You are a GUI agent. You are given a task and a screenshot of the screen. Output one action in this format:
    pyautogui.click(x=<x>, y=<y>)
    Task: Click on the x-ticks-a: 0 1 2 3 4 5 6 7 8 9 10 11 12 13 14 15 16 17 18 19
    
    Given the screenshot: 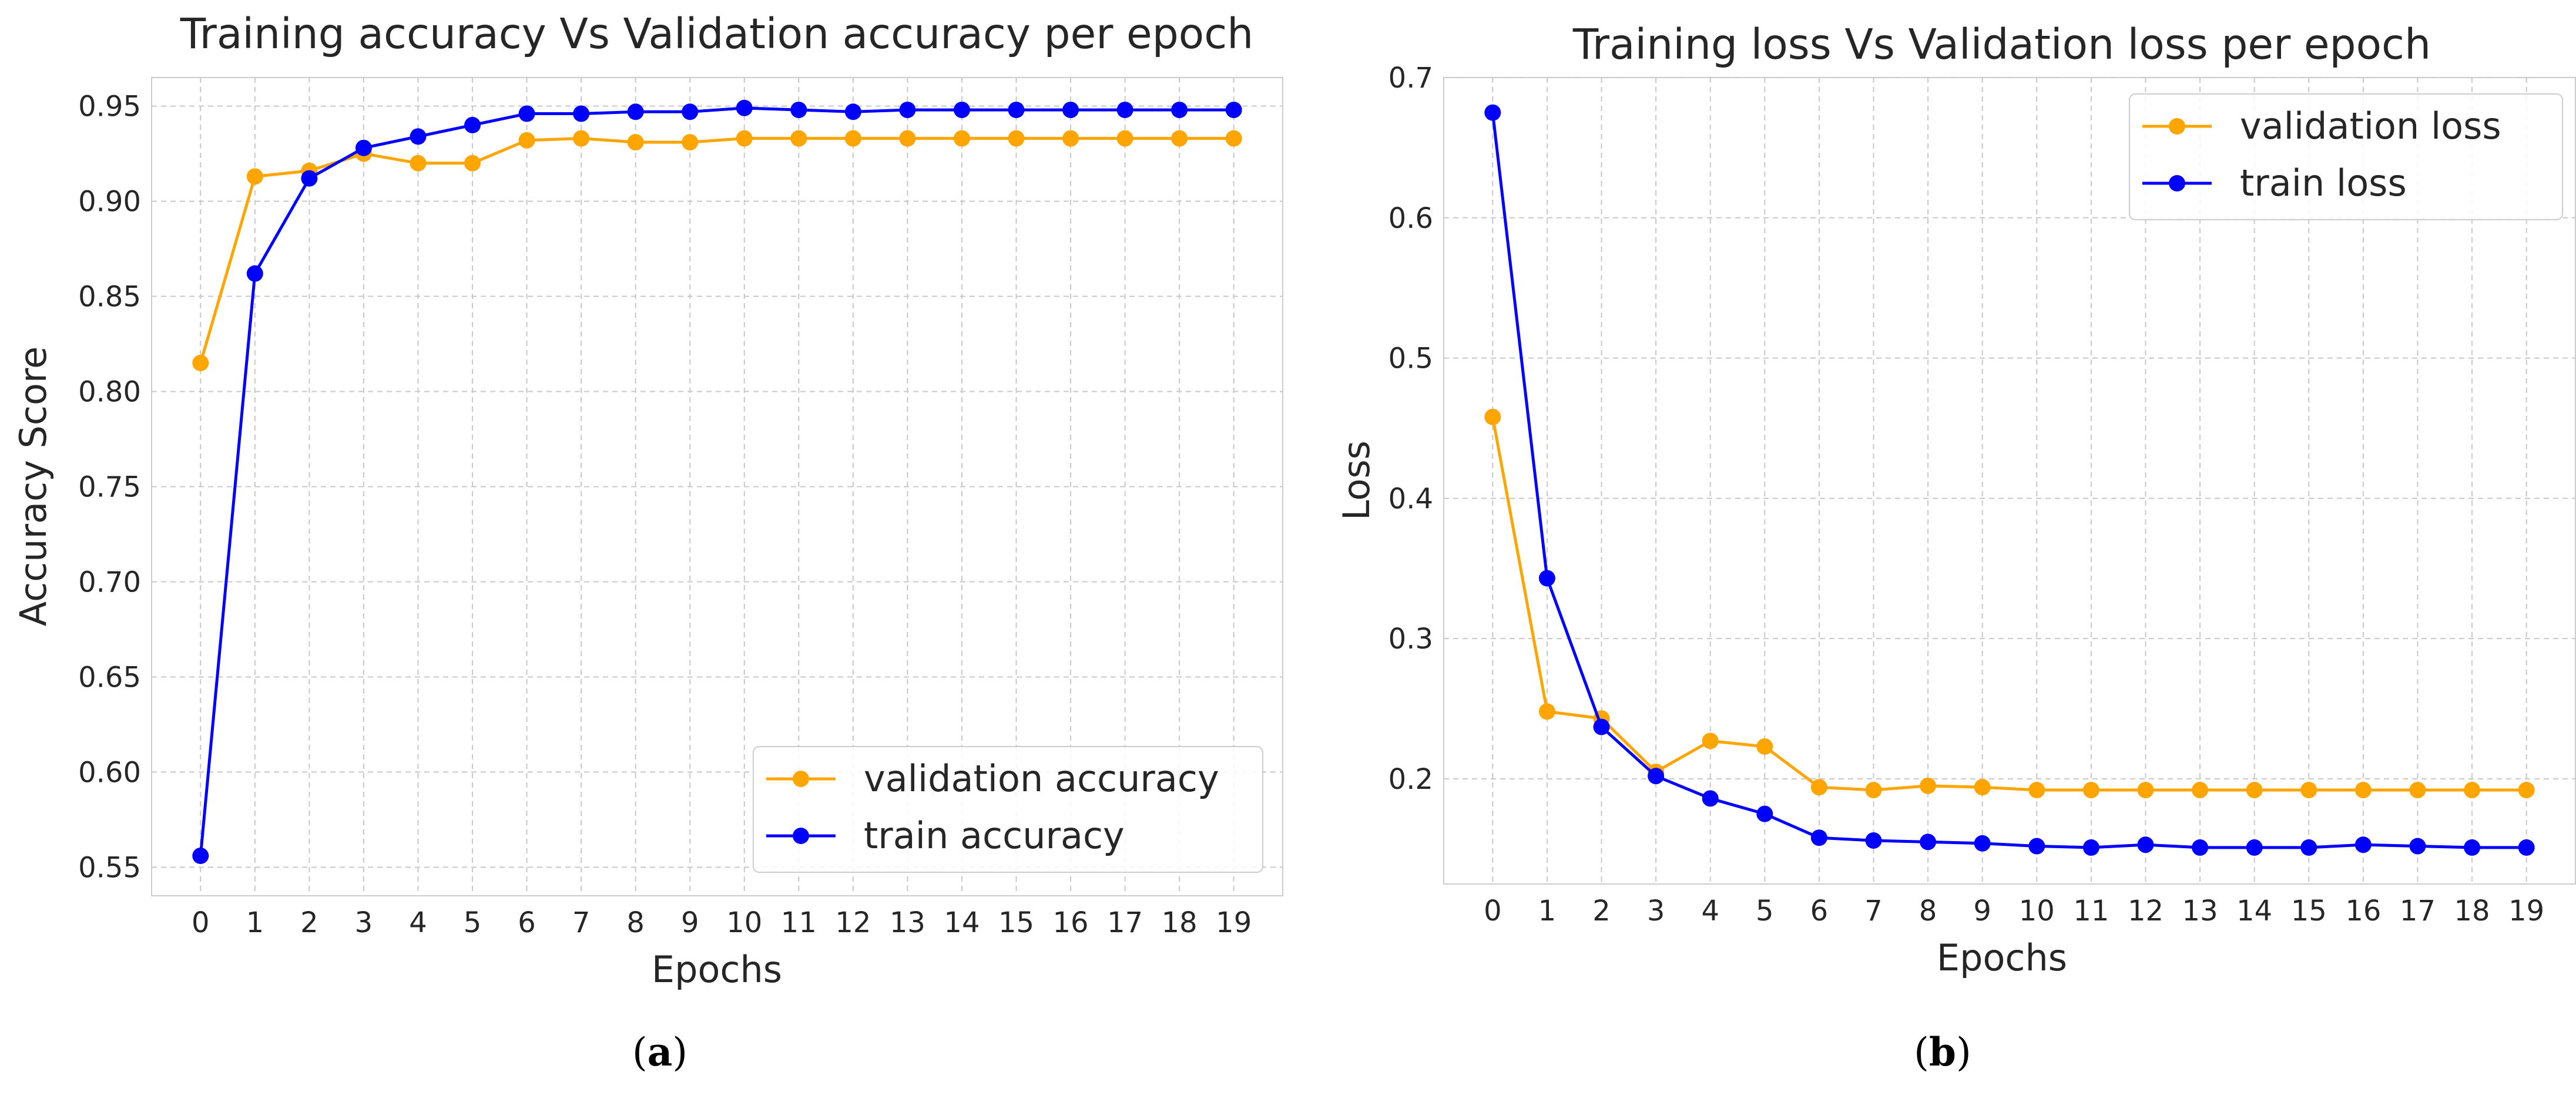 What is the action you would take?
    pyautogui.click(x=722, y=922)
    